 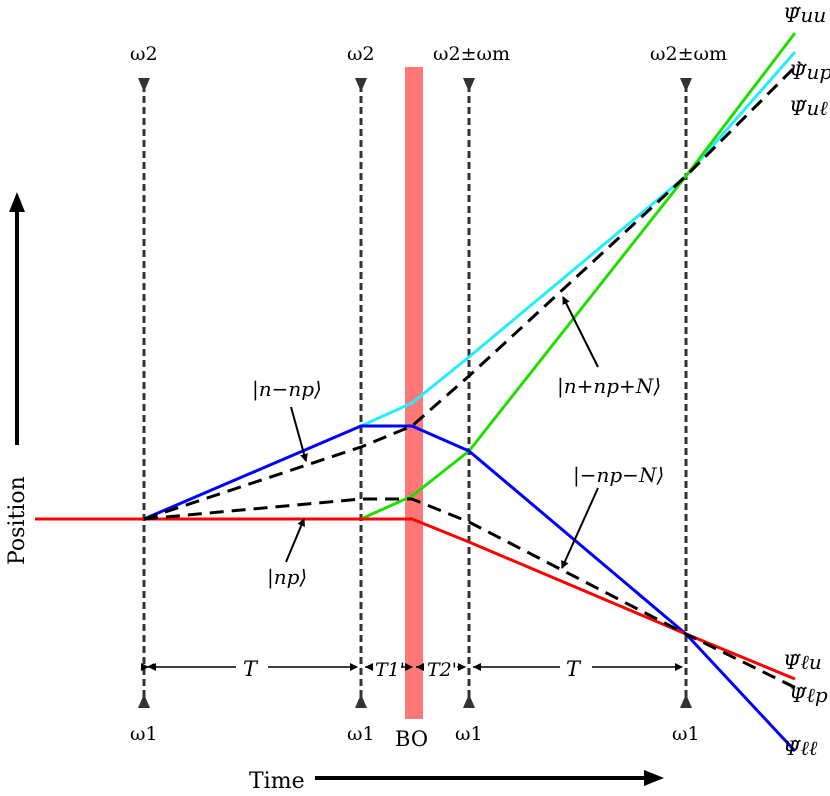 What do you see at coordinates (415, 701) in the screenshot?
I see `pulse-arrows-bottom` at bounding box center [415, 701].